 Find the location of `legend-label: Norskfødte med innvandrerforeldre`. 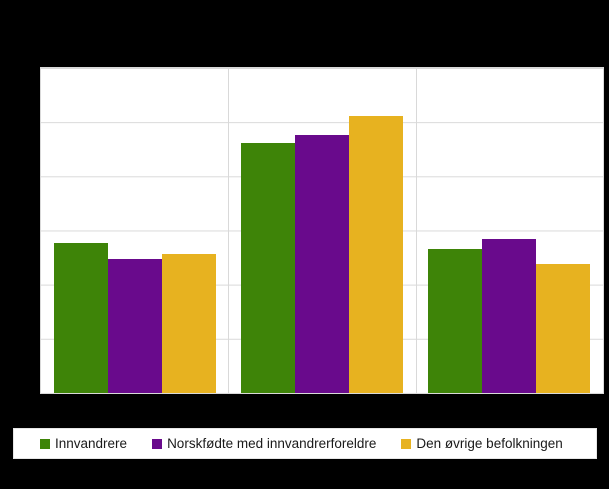

legend-label: Norskfødte med innvandrerforeldre is located at coordinates (272, 443).